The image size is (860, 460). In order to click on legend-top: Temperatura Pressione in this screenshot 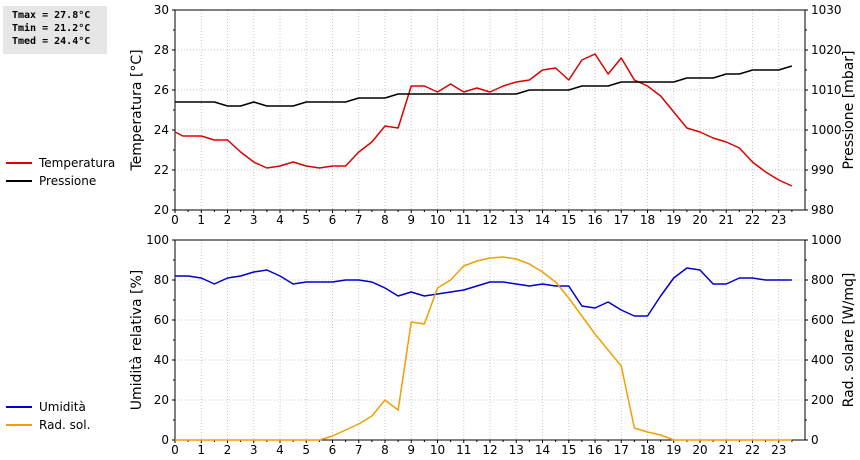, I will do `click(60, 172)`.